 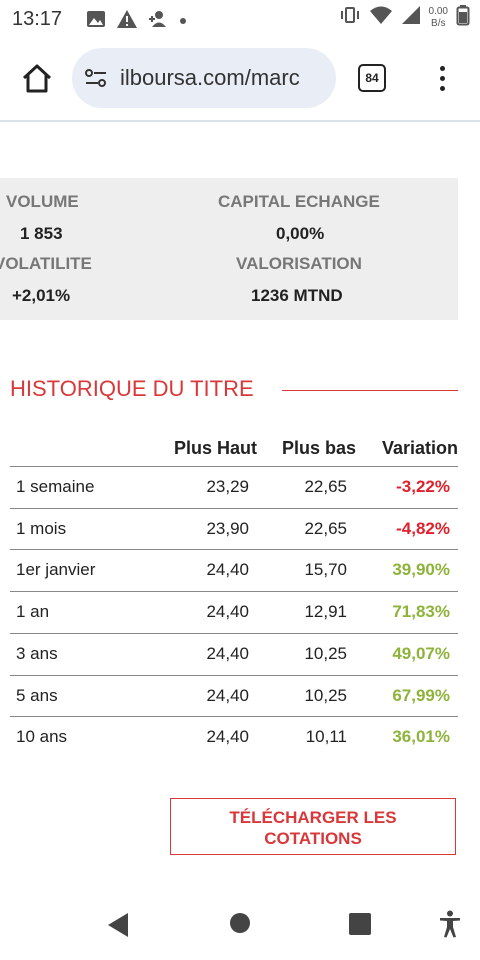 I want to click on home-button, so click(x=37, y=79).